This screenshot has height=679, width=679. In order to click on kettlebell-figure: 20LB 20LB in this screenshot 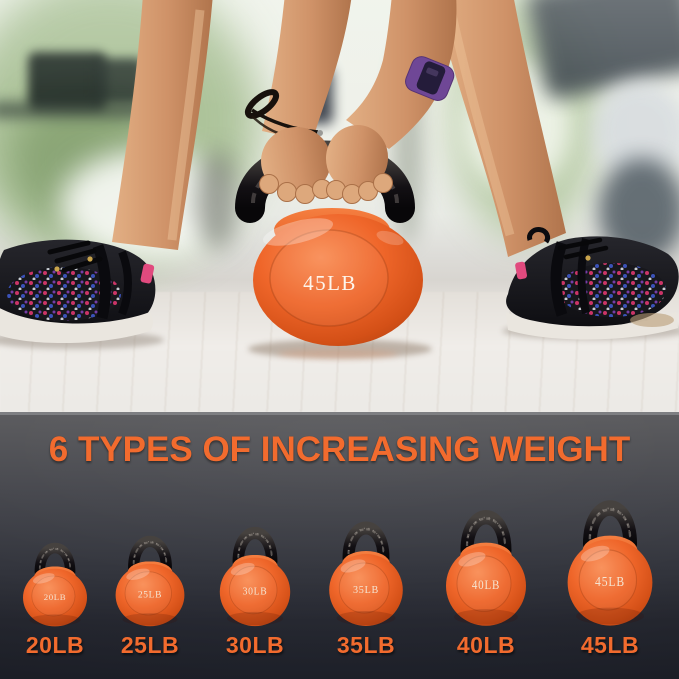, I will do `click(55, 595)`.